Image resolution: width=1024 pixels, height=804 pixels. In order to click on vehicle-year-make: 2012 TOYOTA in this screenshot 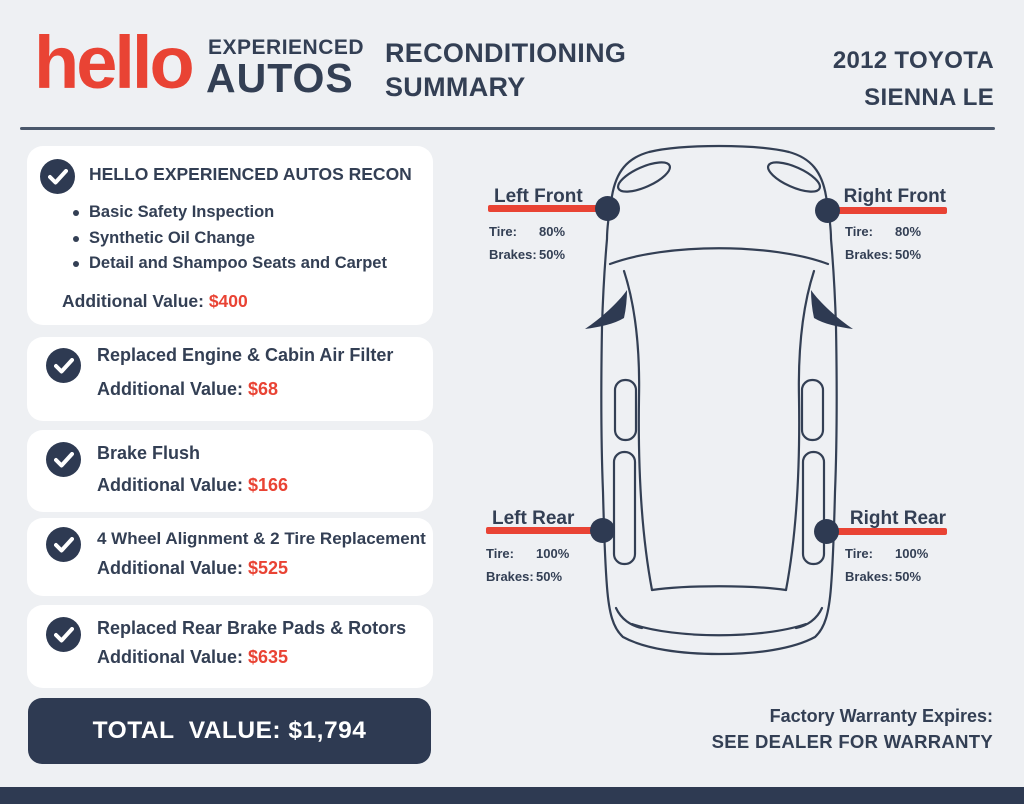, I will do `click(913, 60)`.